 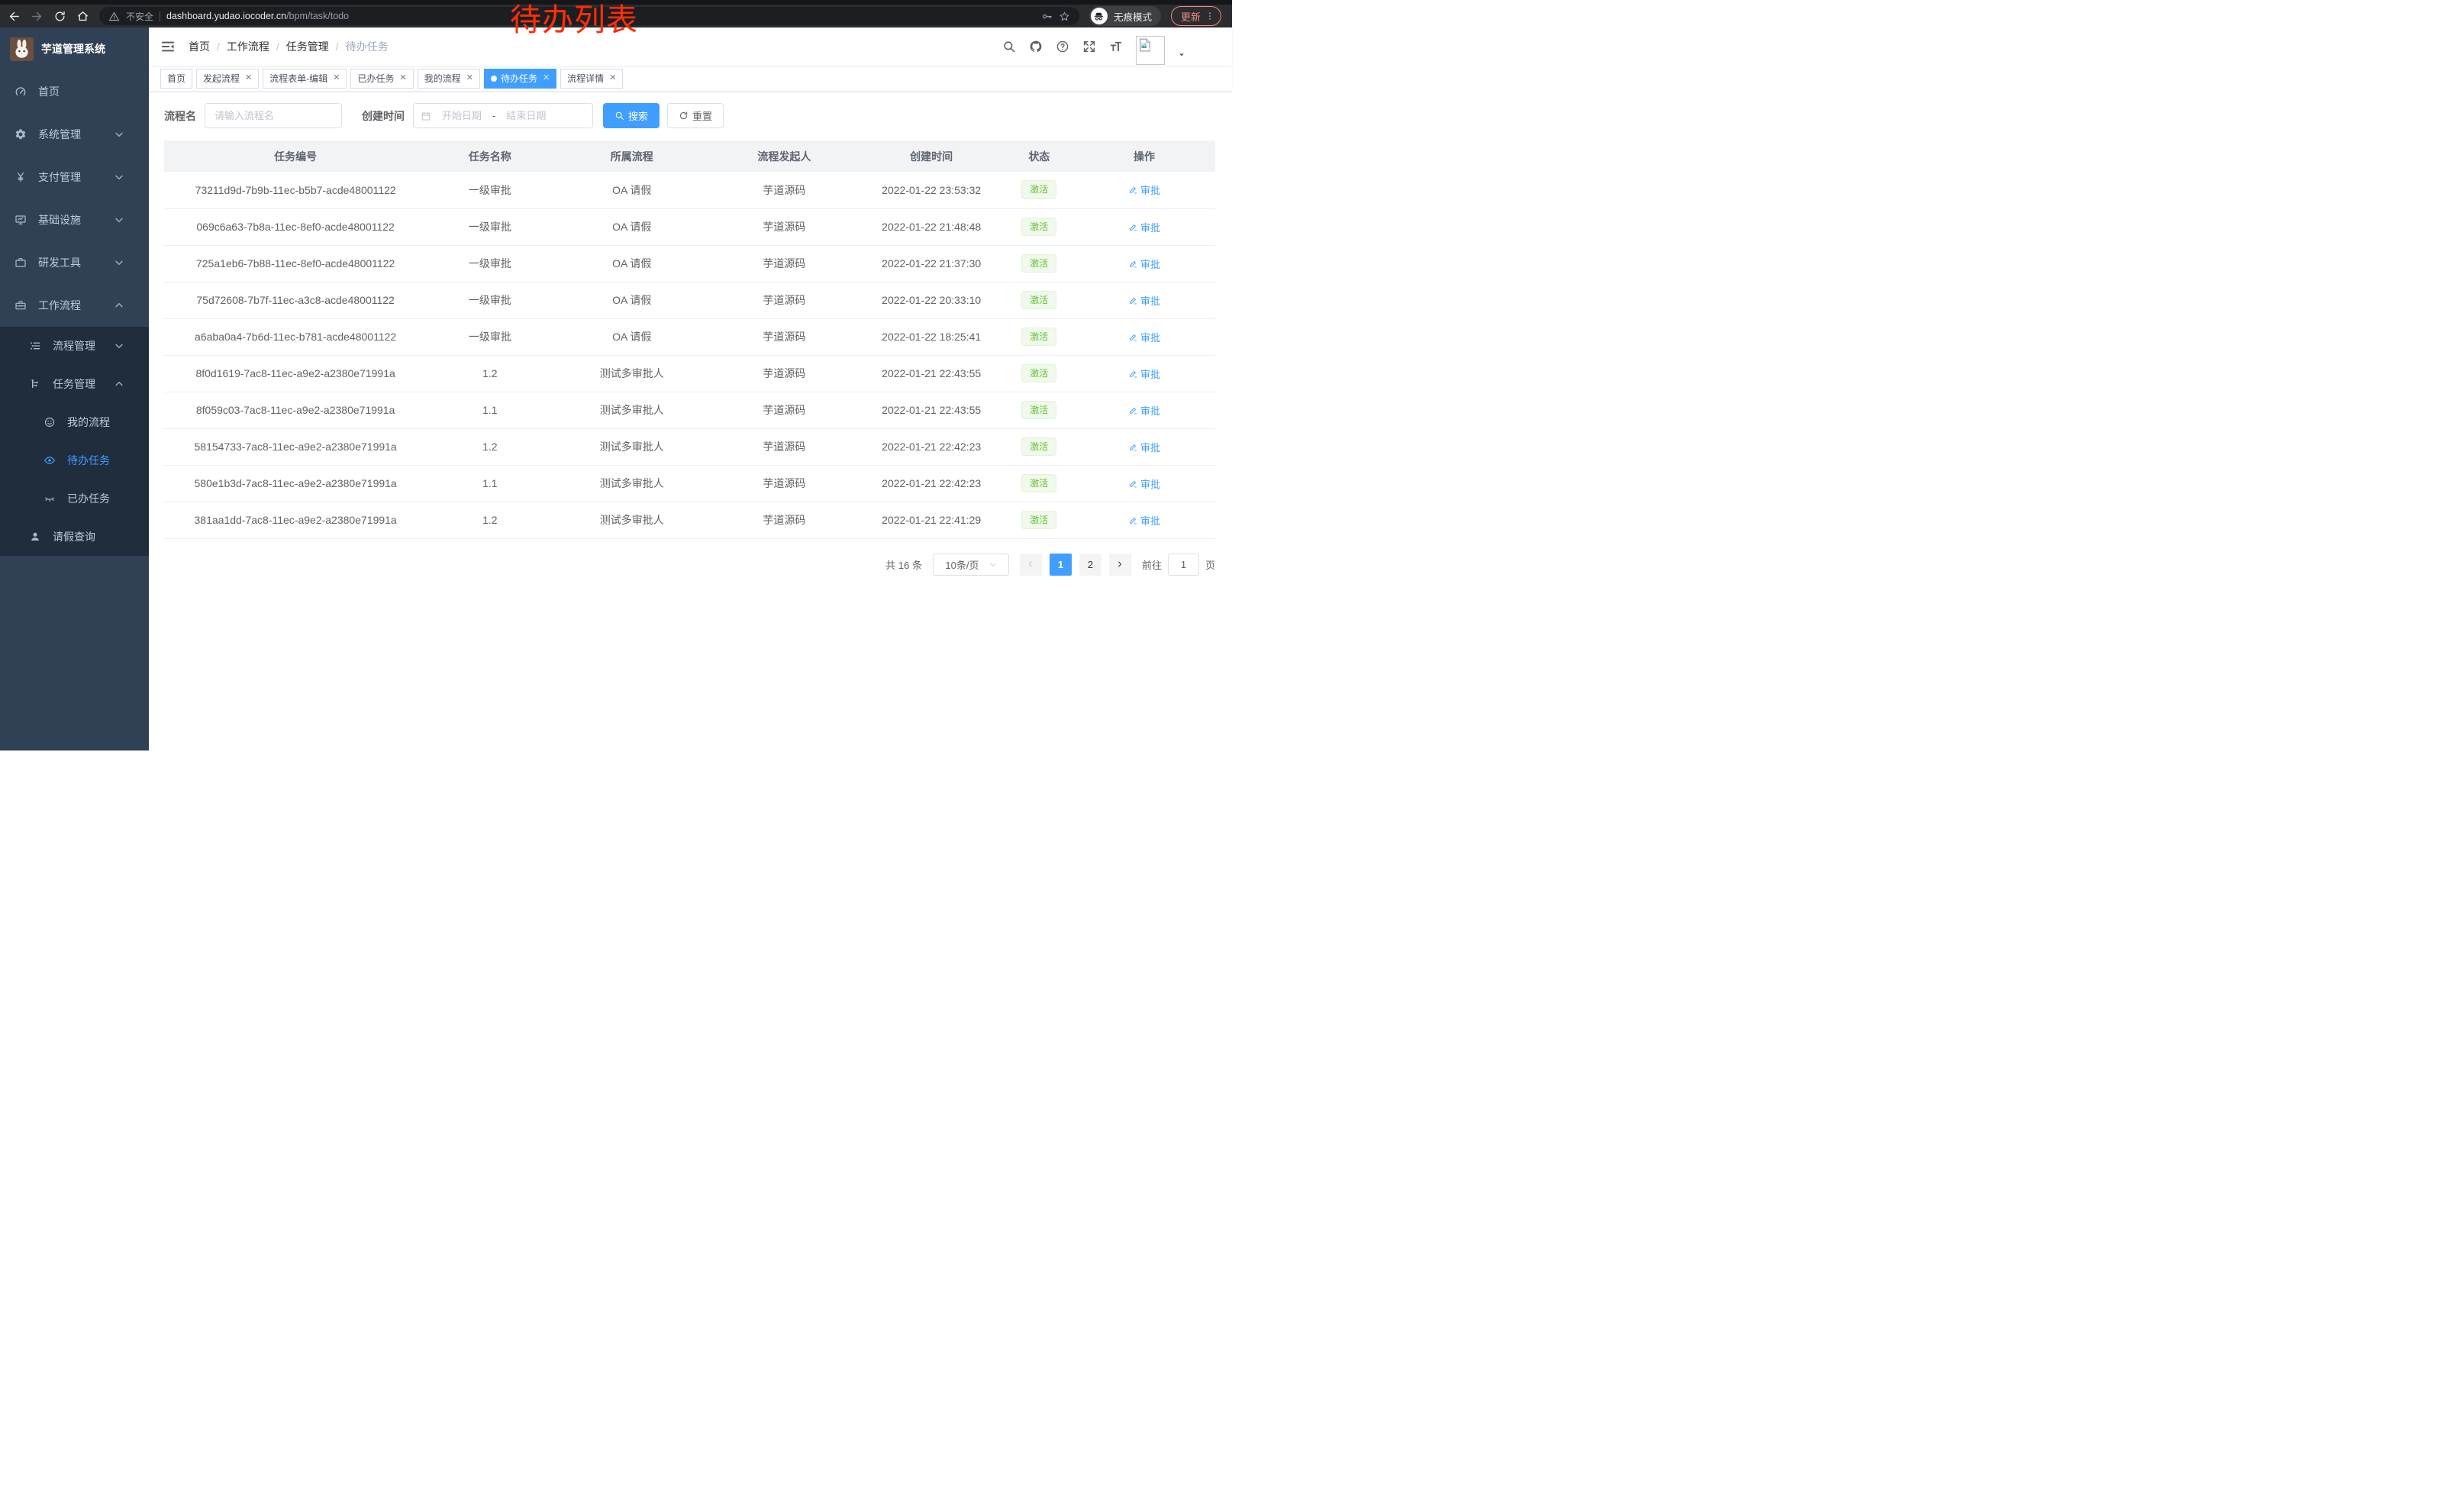 I want to click on process-name-input, so click(x=274, y=115).